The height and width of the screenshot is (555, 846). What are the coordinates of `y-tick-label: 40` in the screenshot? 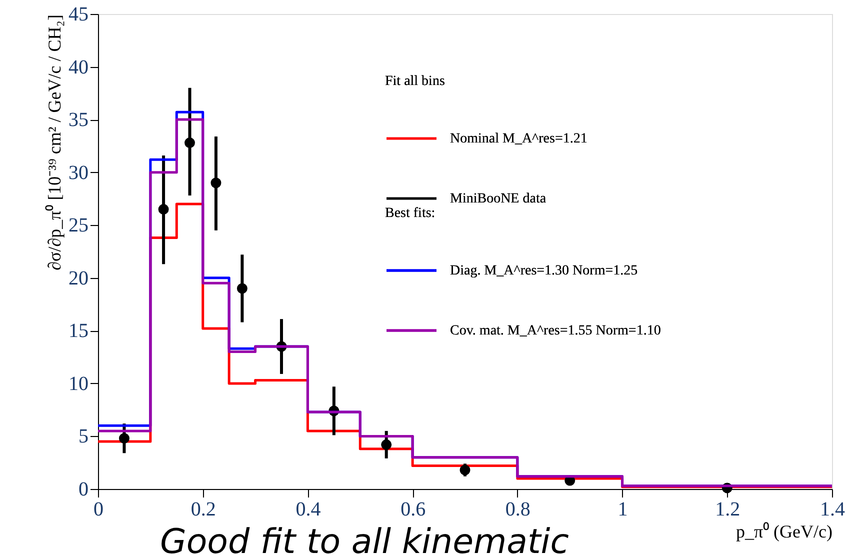 It's located at (78, 67).